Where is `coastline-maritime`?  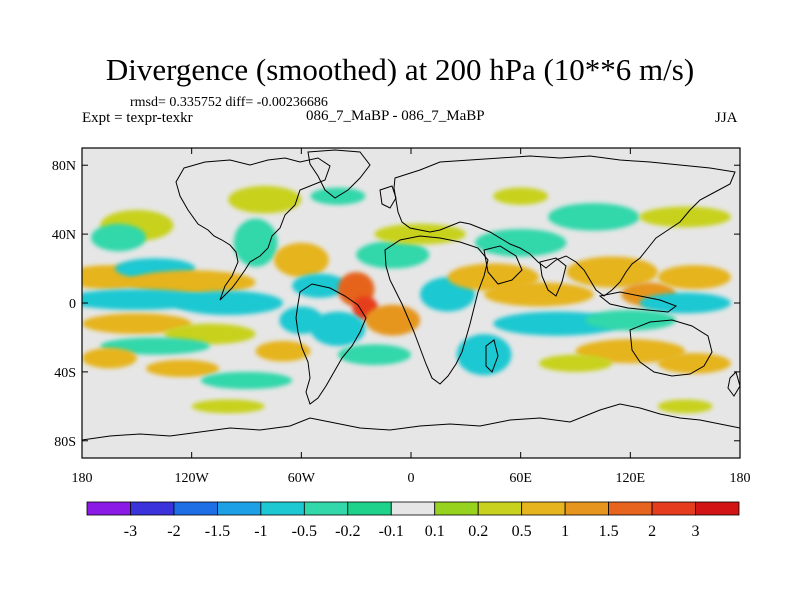 coastline-maritime is located at coordinates (638, 302).